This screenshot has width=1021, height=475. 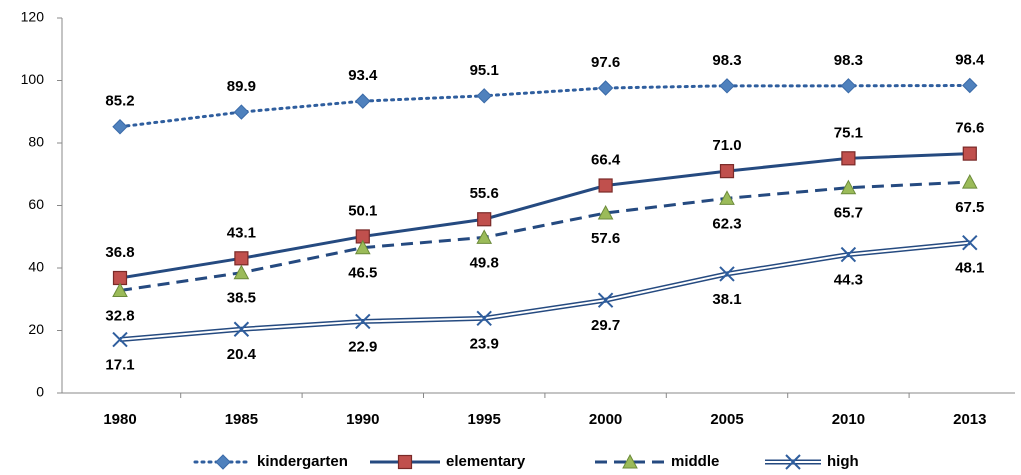 What do you see at coordinates (484, 262) in the screenshot?
I see `data-label: 49.8` at bounding box center [484, 262].